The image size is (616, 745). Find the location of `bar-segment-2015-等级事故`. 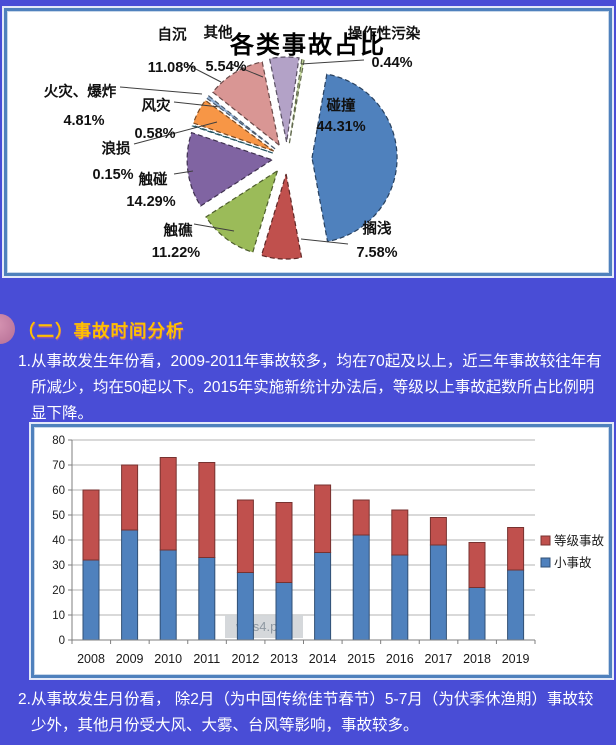

bar-segment-2015-等级事故 is located at coordinates (361, 517).